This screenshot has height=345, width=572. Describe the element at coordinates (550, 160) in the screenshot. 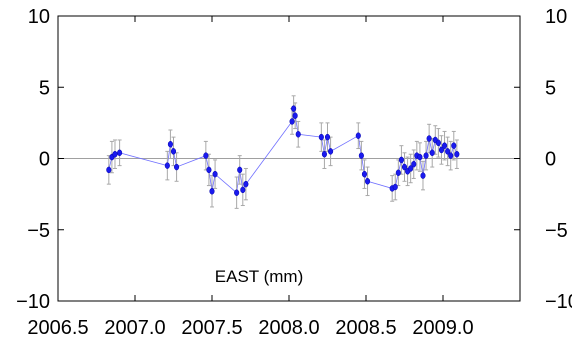

I see `y-tick-label-right: 0` at that location.